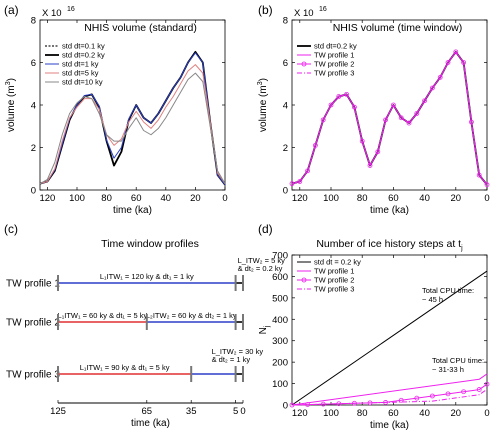 Image resolution: width=500 pixels, height=434 pixels. What do you see at coordinates (231, 359) in the screenshot?
I see `profile-note: & dt₂ = 1 ky` at bounding box center [231, 359].